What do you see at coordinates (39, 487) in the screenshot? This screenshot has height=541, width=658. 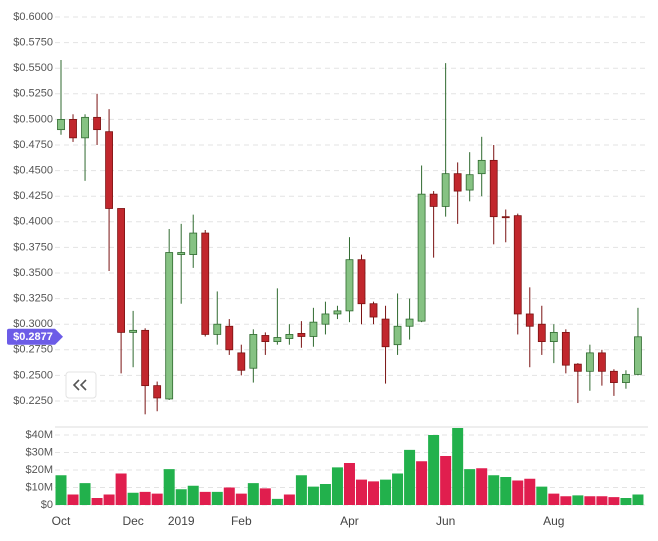 I see `y-tick-label: $10M` at bounding box center [39, 487].